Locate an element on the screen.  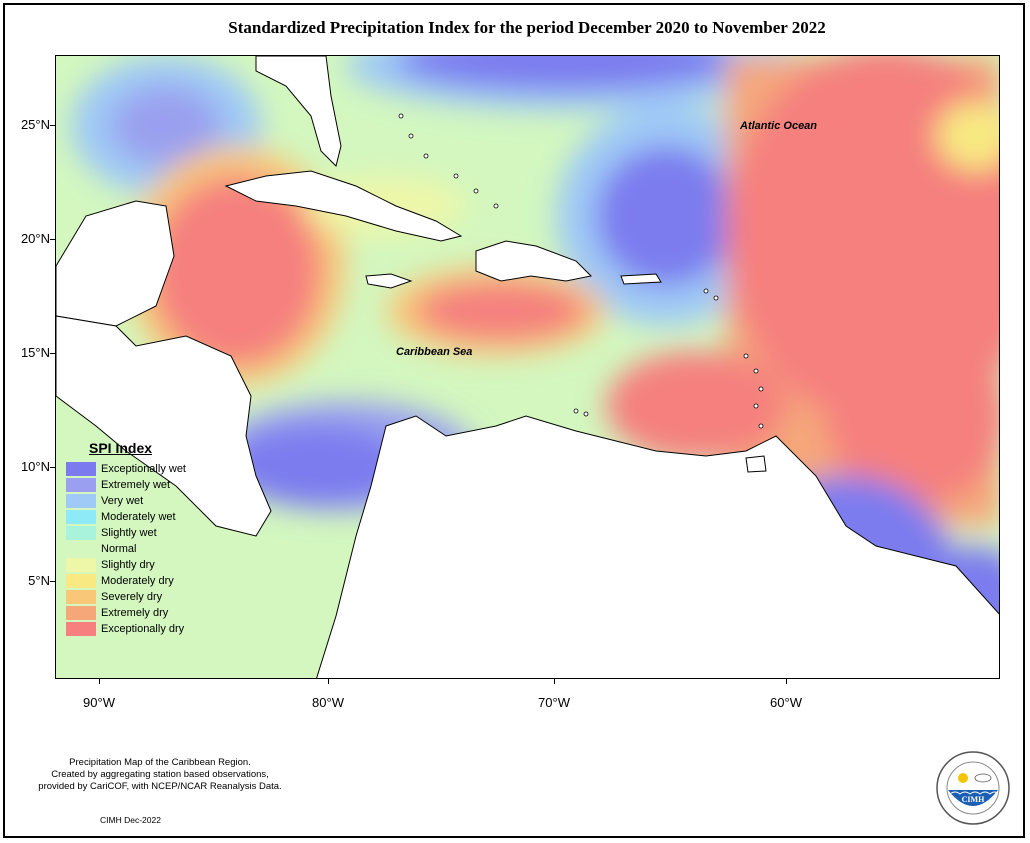
legend-label: Slightly wet is located at coordinates (129, 533).